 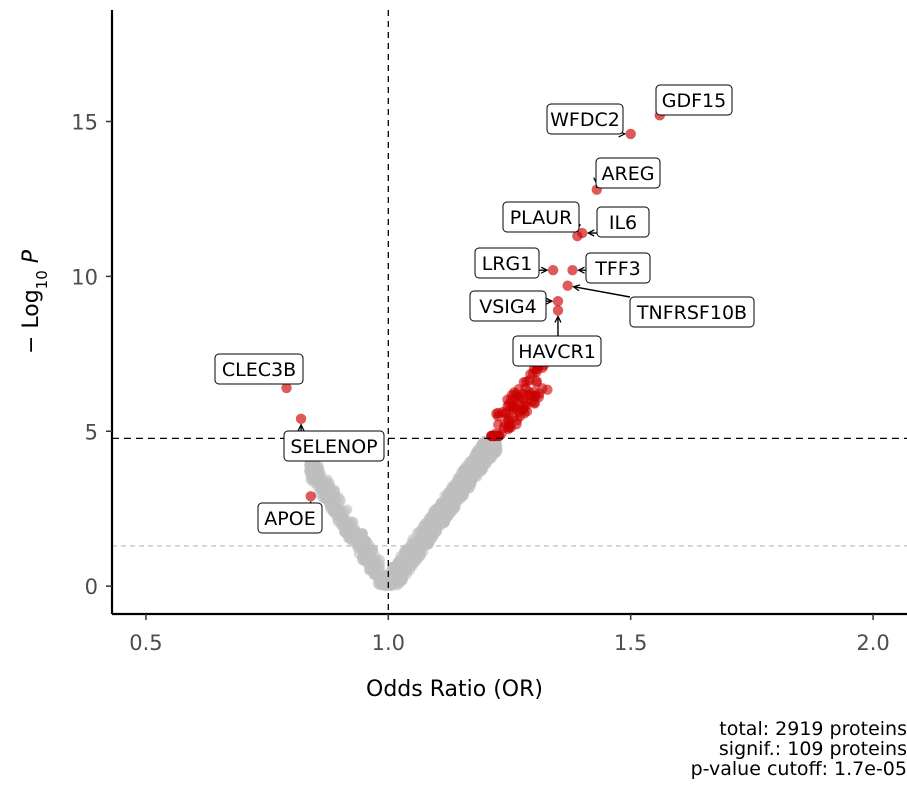 What do you see at coordinates (581, 270) in the screenshot?
I see `connector-arrow-tff3` at bounding box center [581, 270].